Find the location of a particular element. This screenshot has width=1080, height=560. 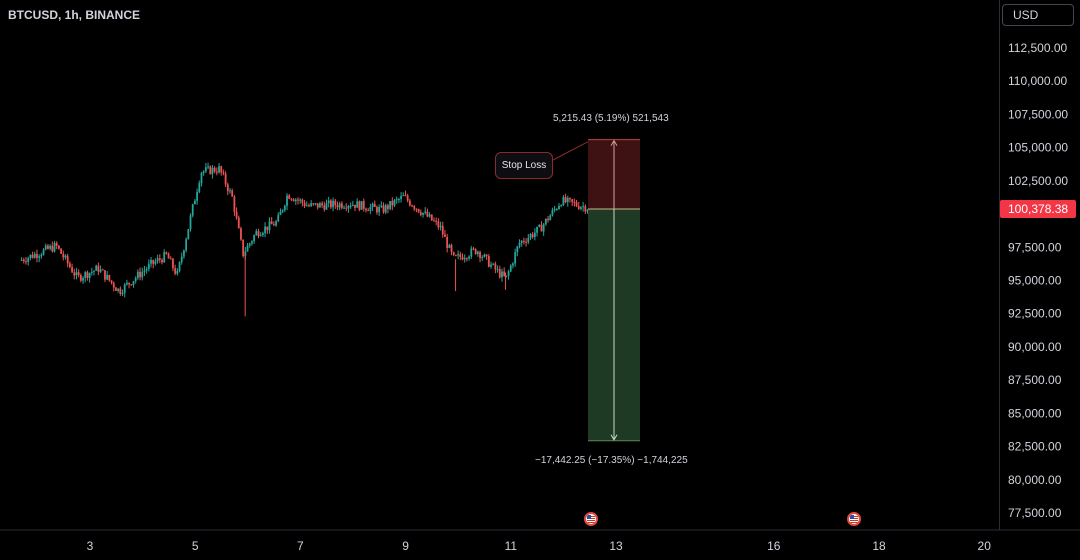

y-tick-label: 95,000.00 is located at coordinates (1035, 281).